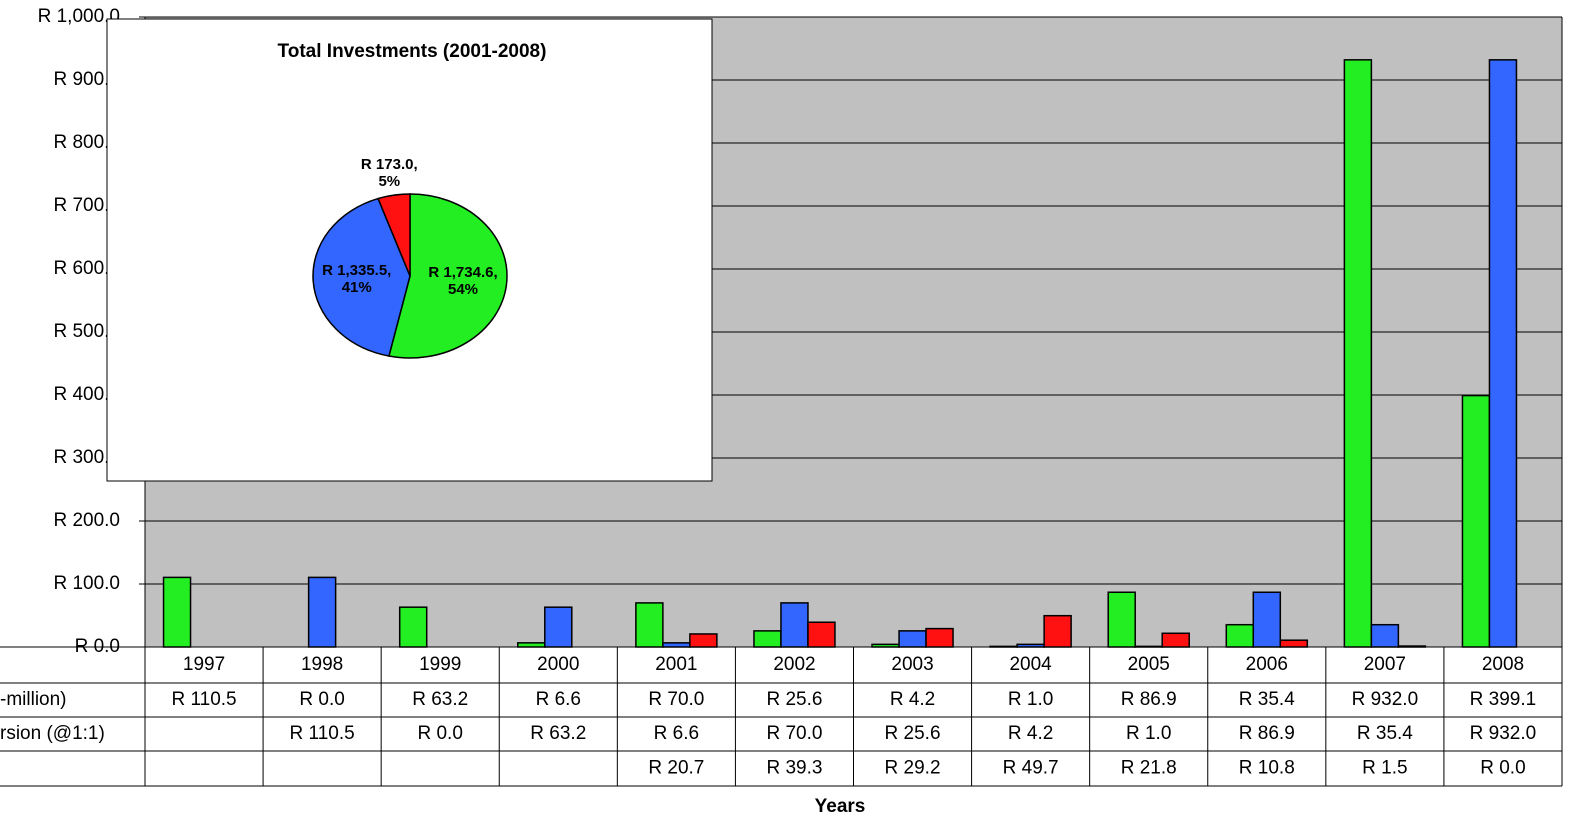 This screenshot has height=830, width=1587. What do you see at coordinates (86, 394) in the screenshot?
I see `y-tick-label: R 400.0` at bounding box center [86, 394].